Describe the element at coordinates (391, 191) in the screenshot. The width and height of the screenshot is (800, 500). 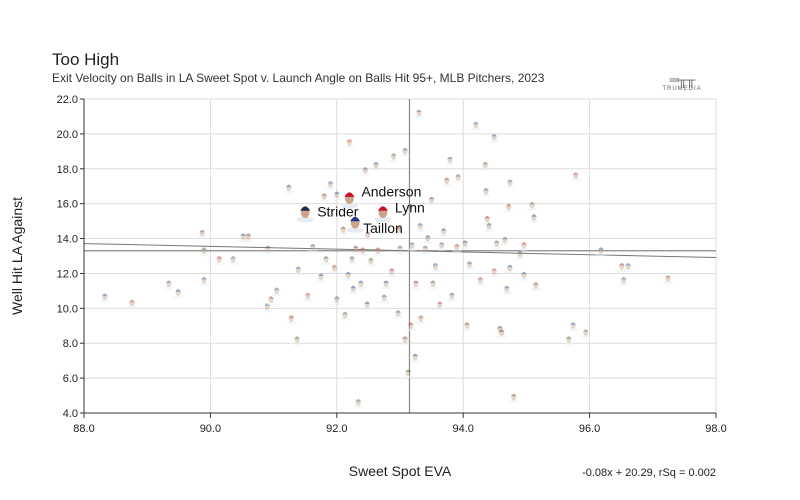
I see `player-label: Anderson` at that location.